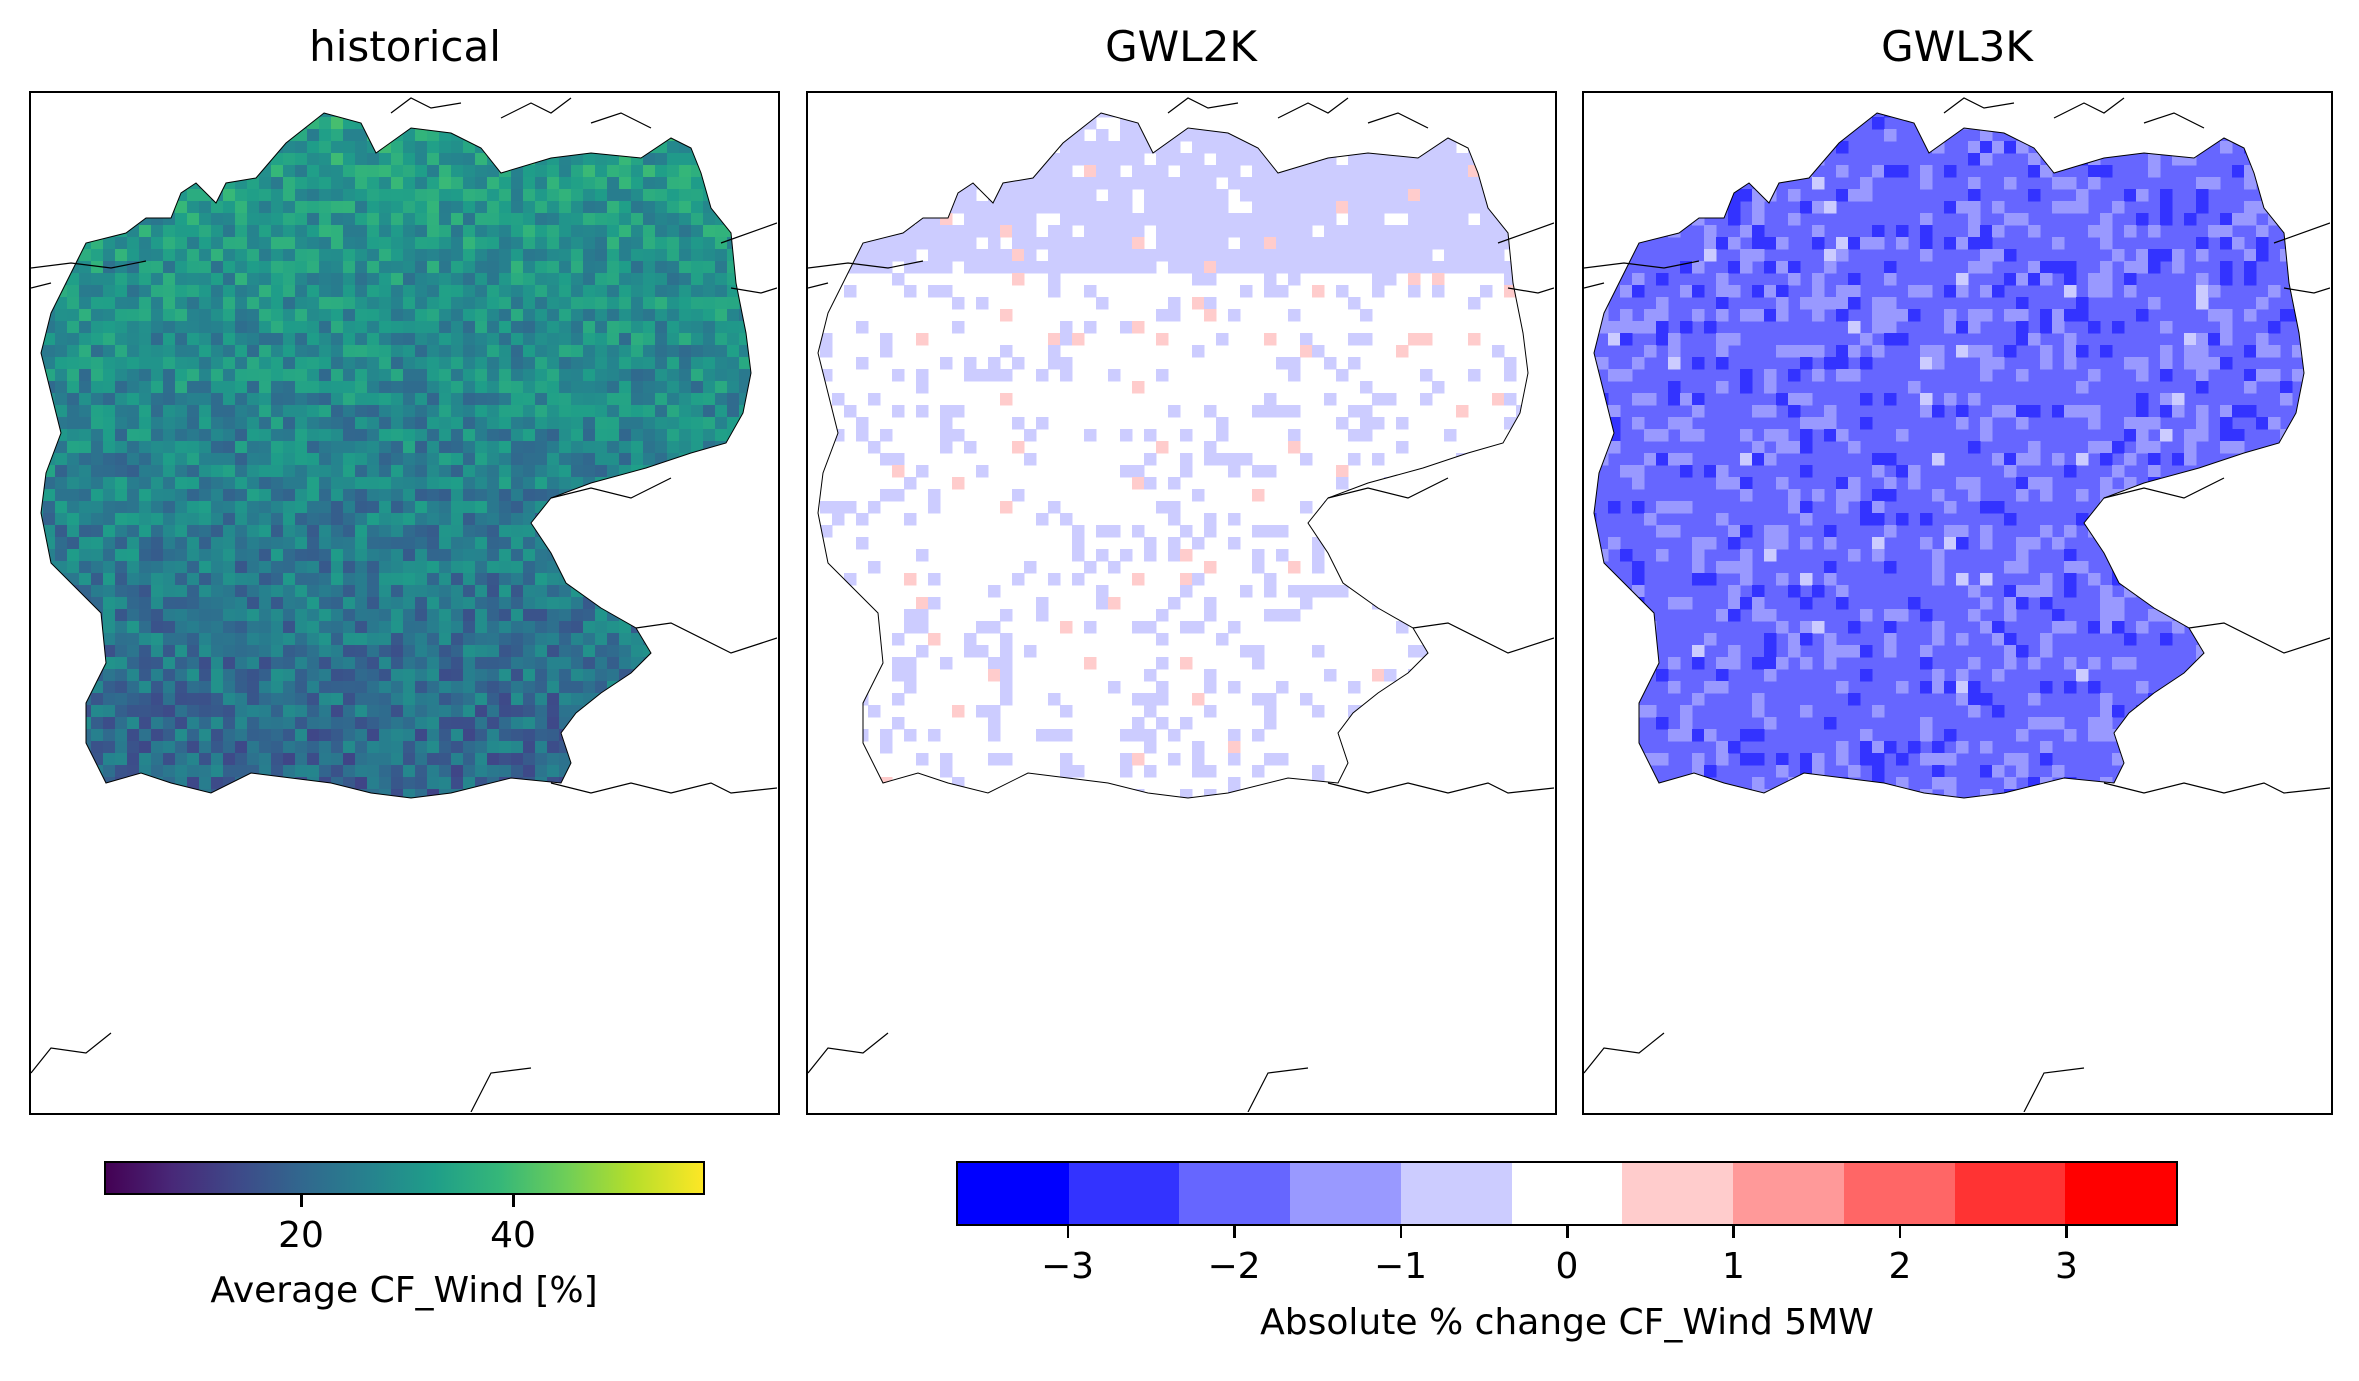 The height and width of the screenshot is (1381, 2359). Describe the element at coordinates (1733, 1266) in the screenshot. I see `colorbar-right-ticklabel: 1` at that location.